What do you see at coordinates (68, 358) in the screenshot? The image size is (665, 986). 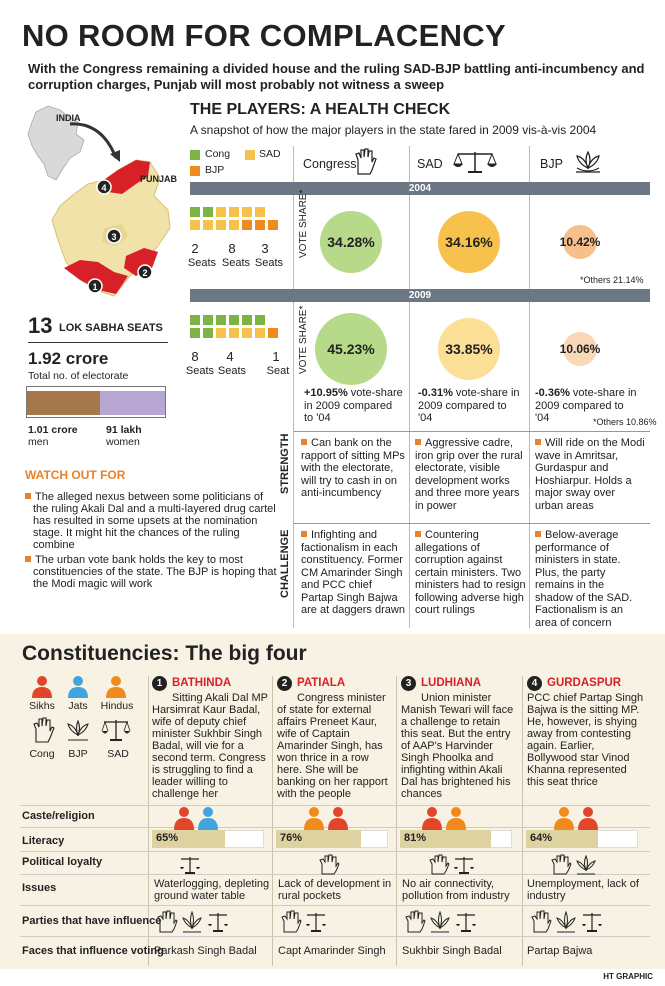 I see `electorate-total: 1.92 crore` at bounding box center [68, 358].